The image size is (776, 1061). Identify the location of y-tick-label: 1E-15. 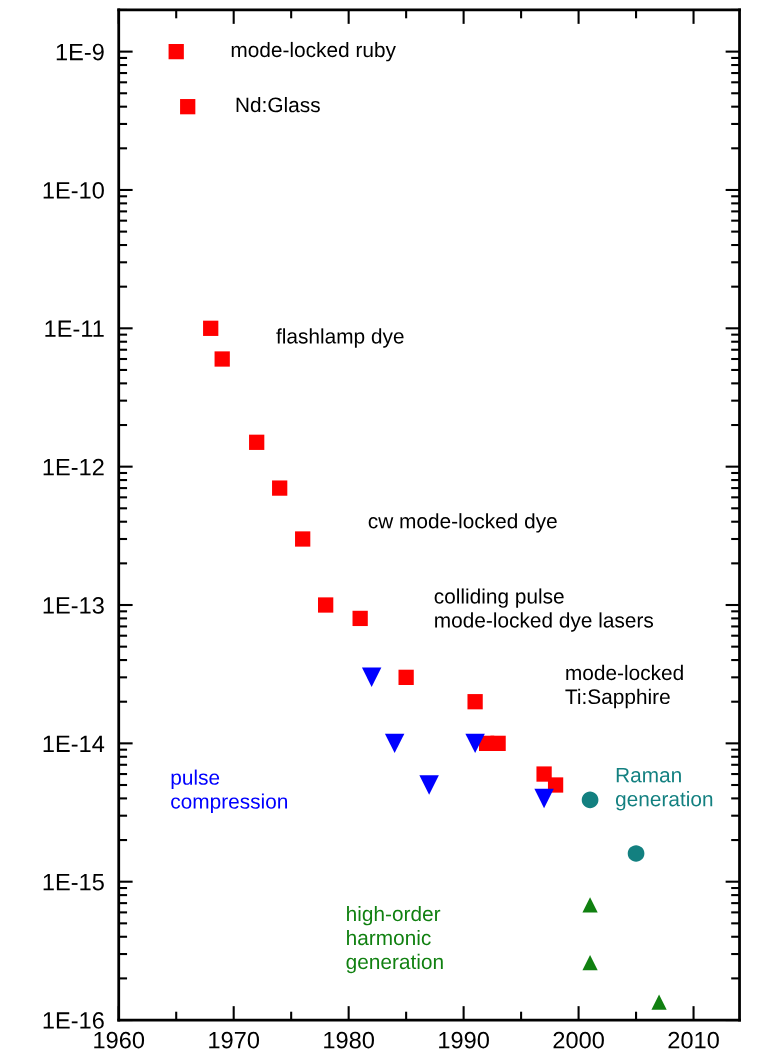
(73, 882).